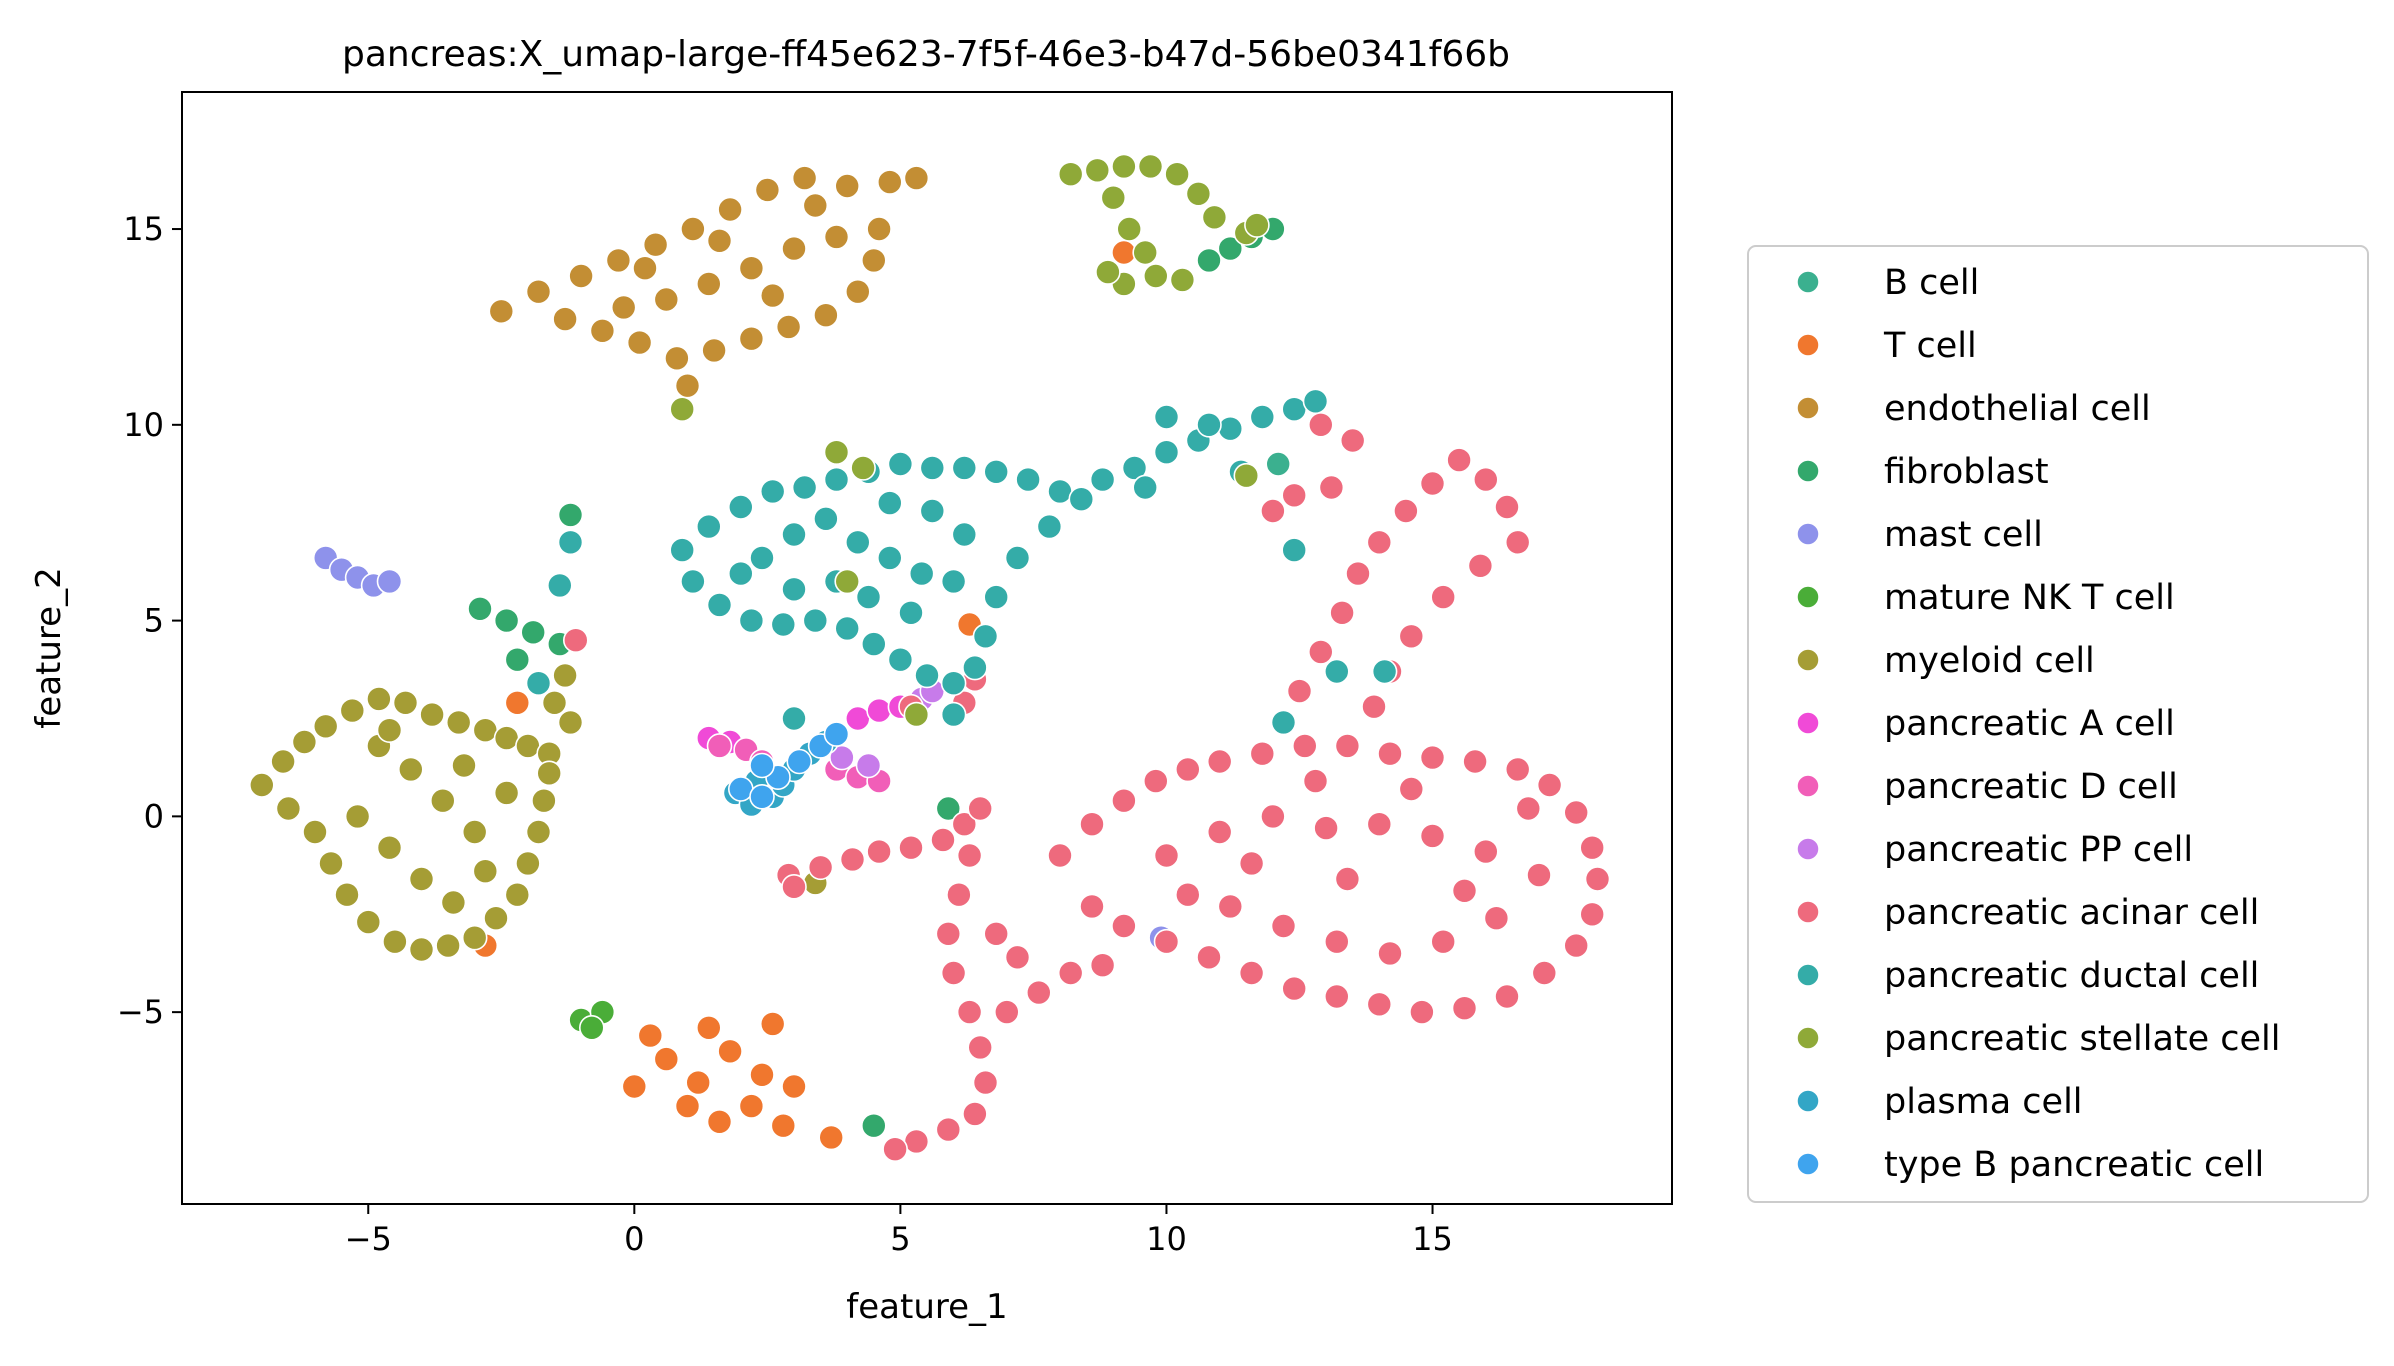  What do you see at coordinates (1930, 346) in the screenshot?
I see `legend-label-t-cell: T cell` at bounding box center [1930, 346].